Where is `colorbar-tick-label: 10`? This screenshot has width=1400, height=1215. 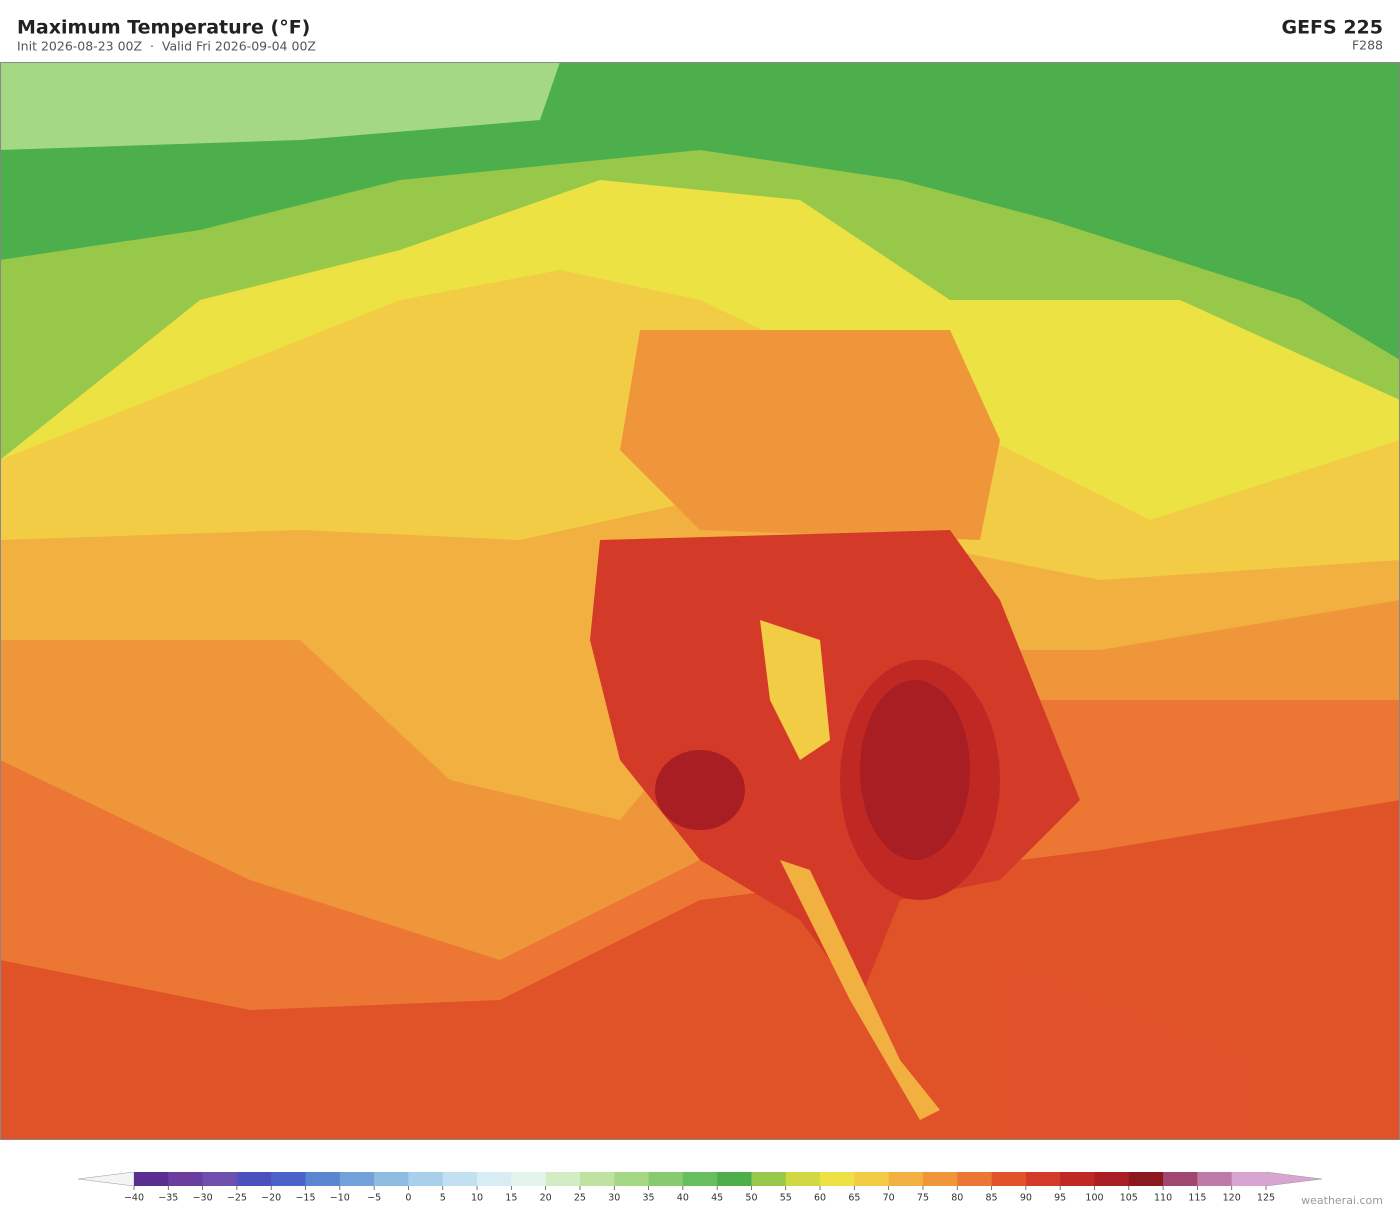 colorbar-tick-label: 10 is located at coordinates (477, 1198).